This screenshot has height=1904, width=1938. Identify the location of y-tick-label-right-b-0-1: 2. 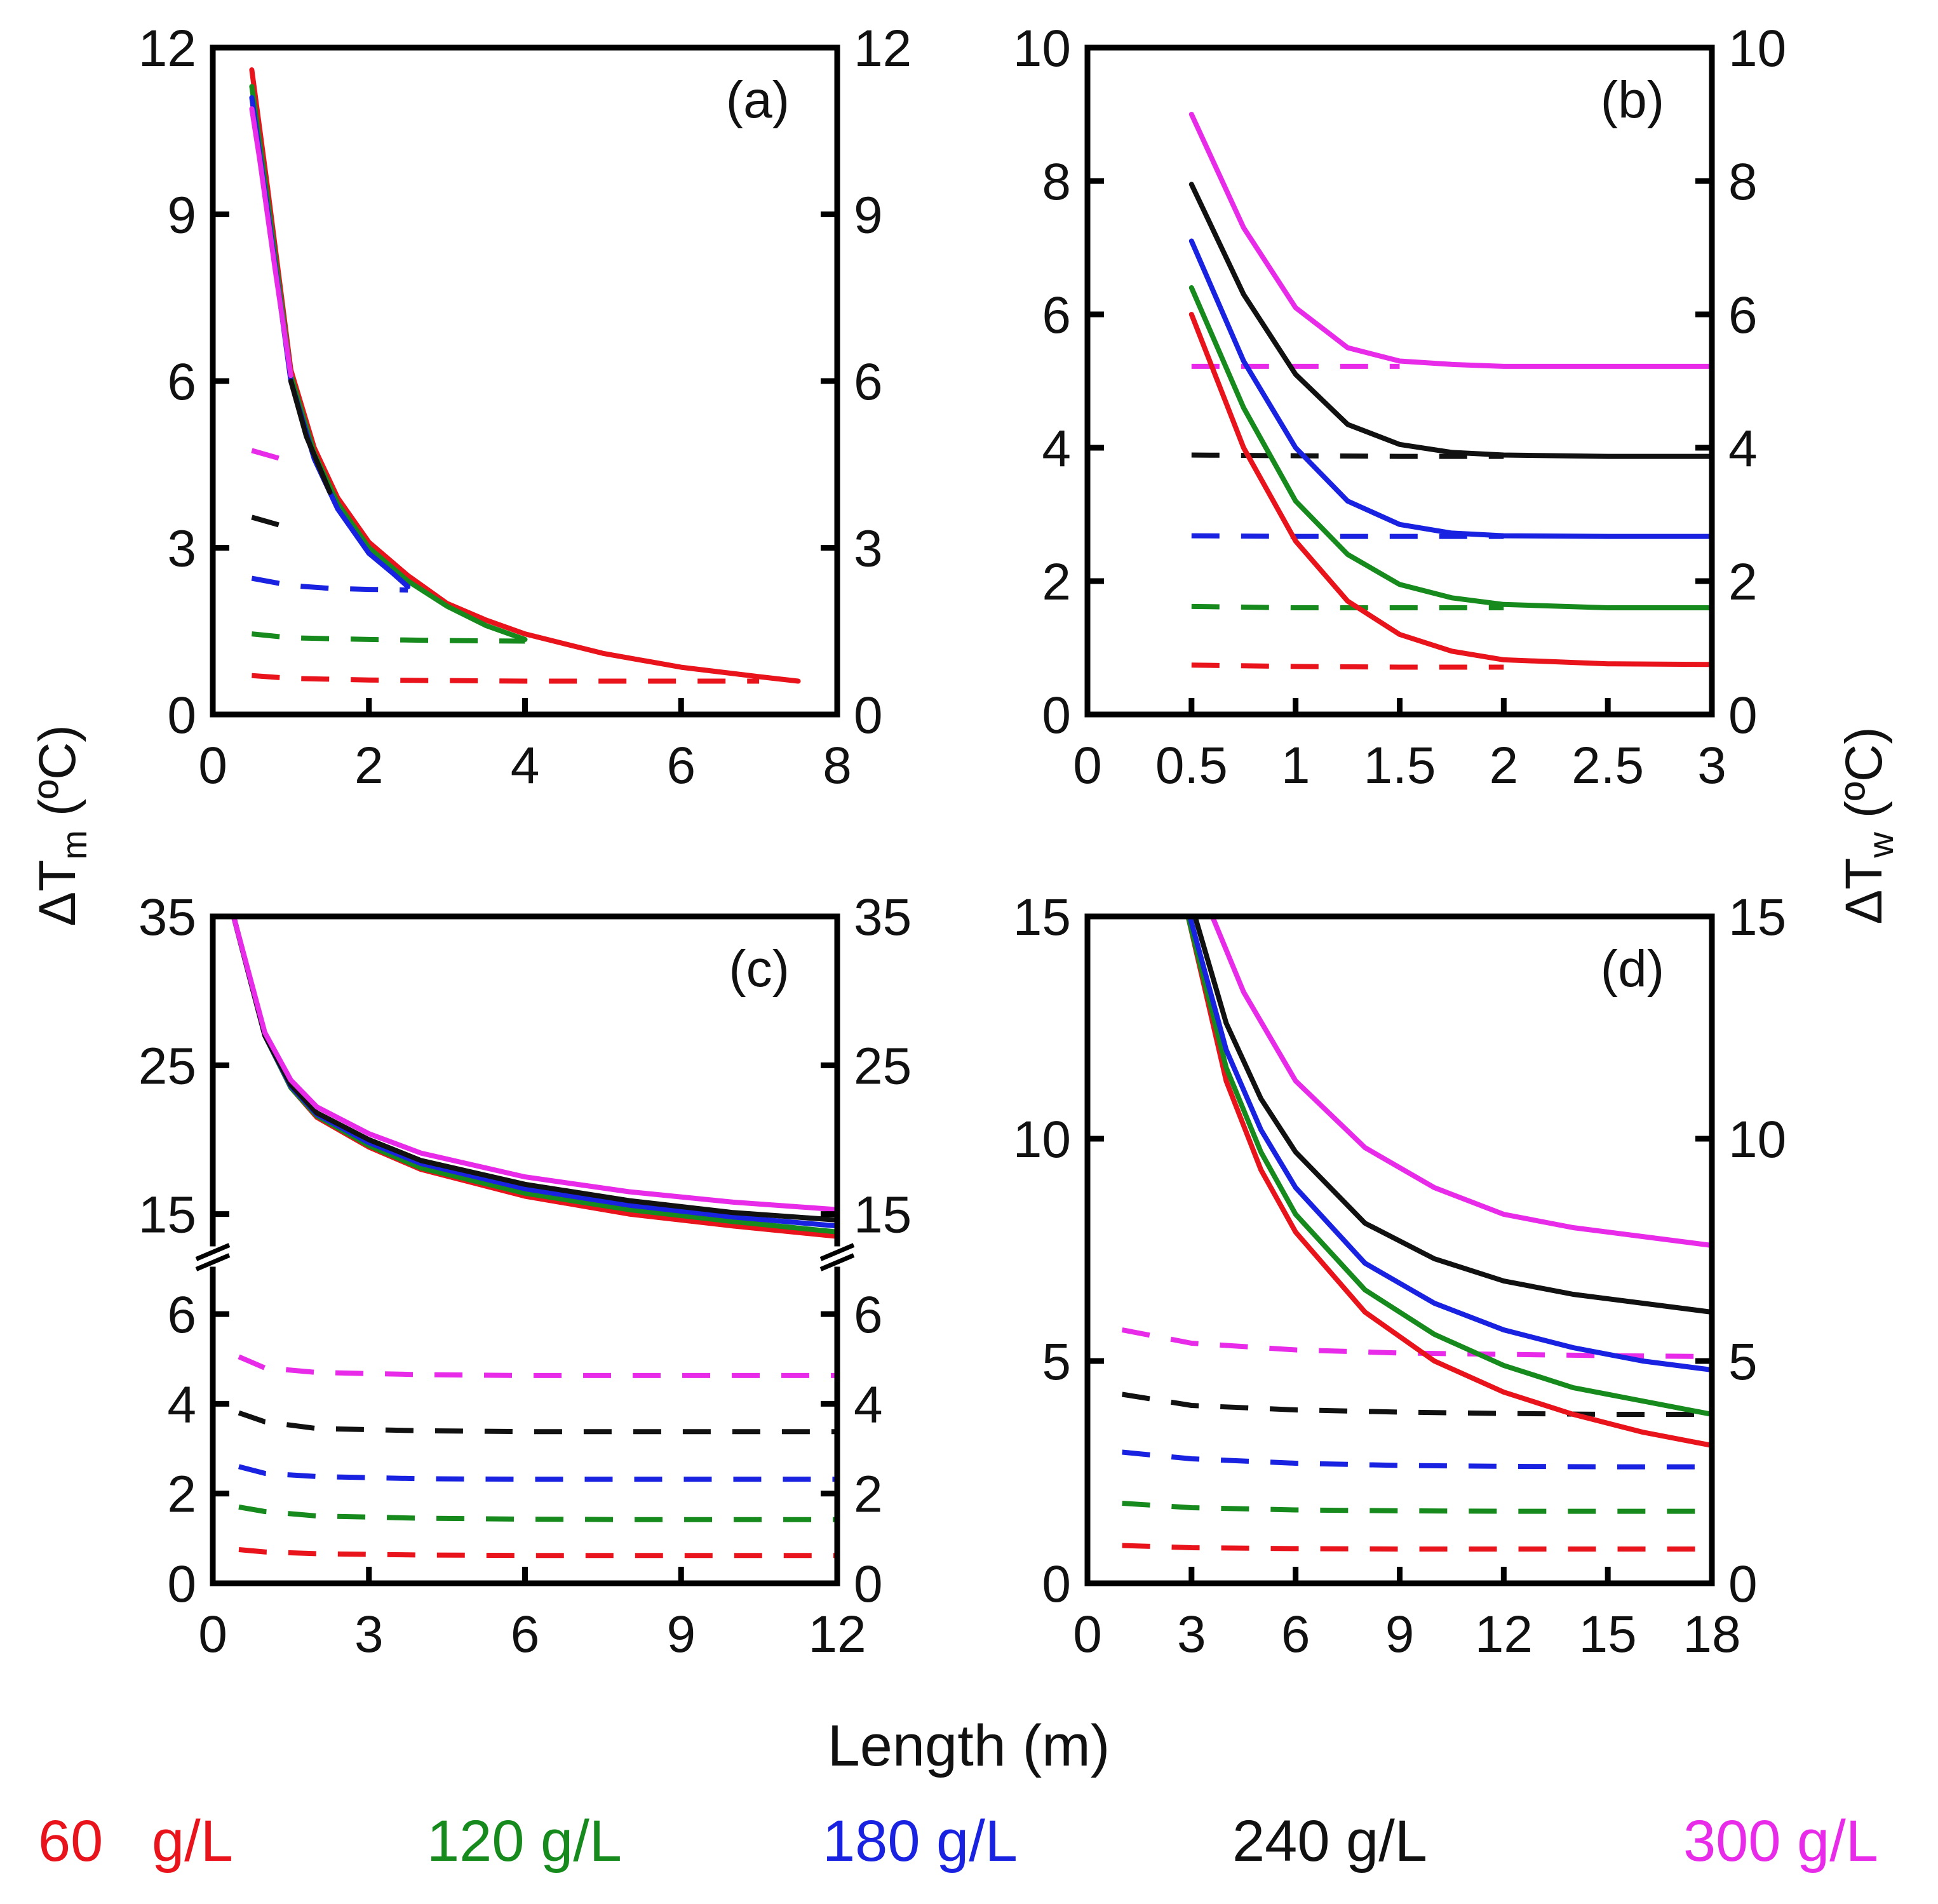
(1743, 582).